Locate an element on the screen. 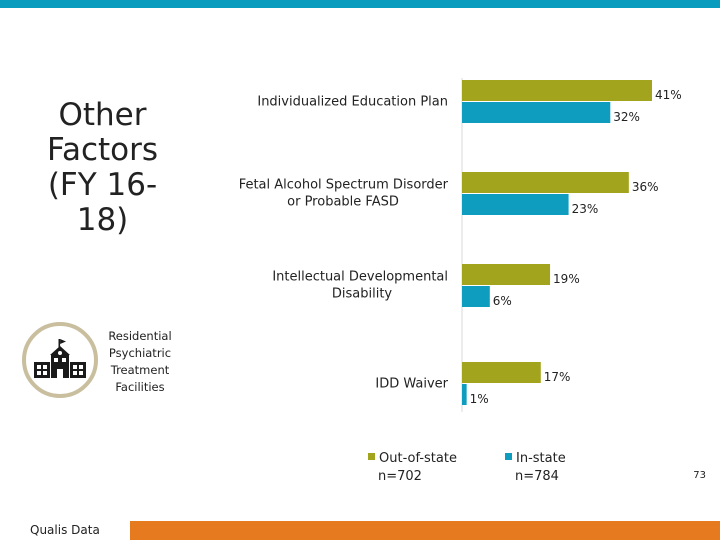 This screenshot has height=540, width=720. category-label: IDD Waiver is located at coordinates (411, 384).